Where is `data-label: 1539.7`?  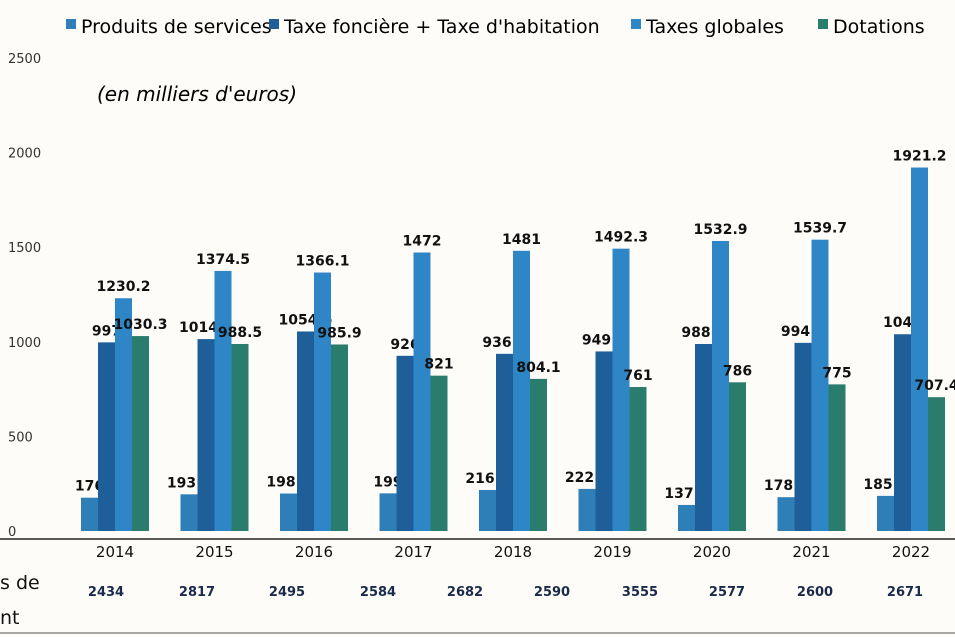
data-label: 1539.7 is located at coordinates (820, 229).